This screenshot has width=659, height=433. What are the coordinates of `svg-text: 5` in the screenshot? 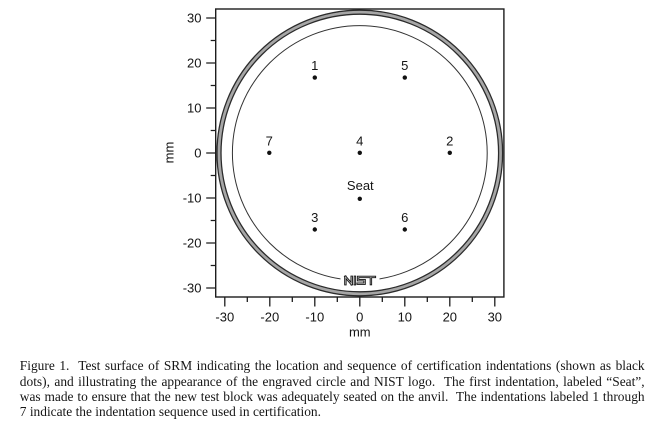 It's located at (404, 65).